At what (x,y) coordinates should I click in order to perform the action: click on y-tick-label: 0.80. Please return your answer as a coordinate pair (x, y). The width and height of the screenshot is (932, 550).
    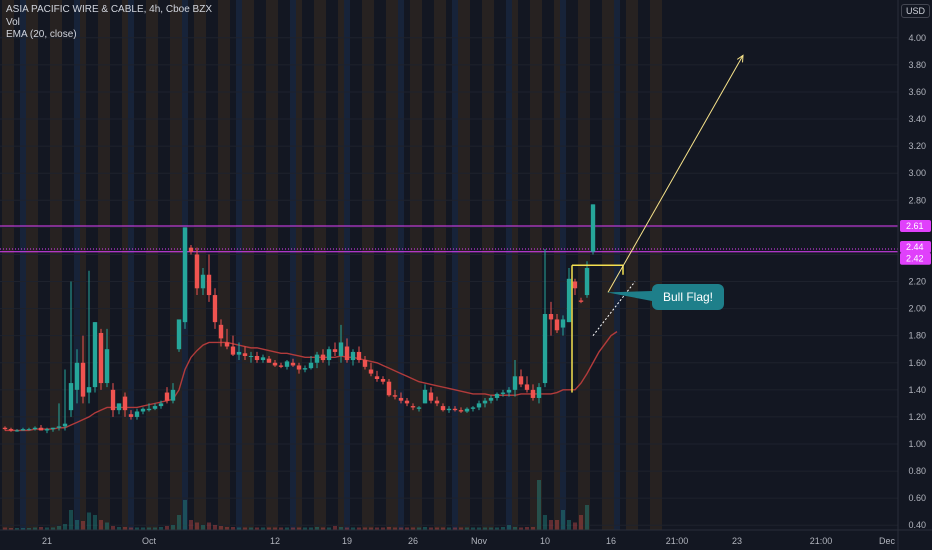
    Looking at the image, I should click on (917, 471).